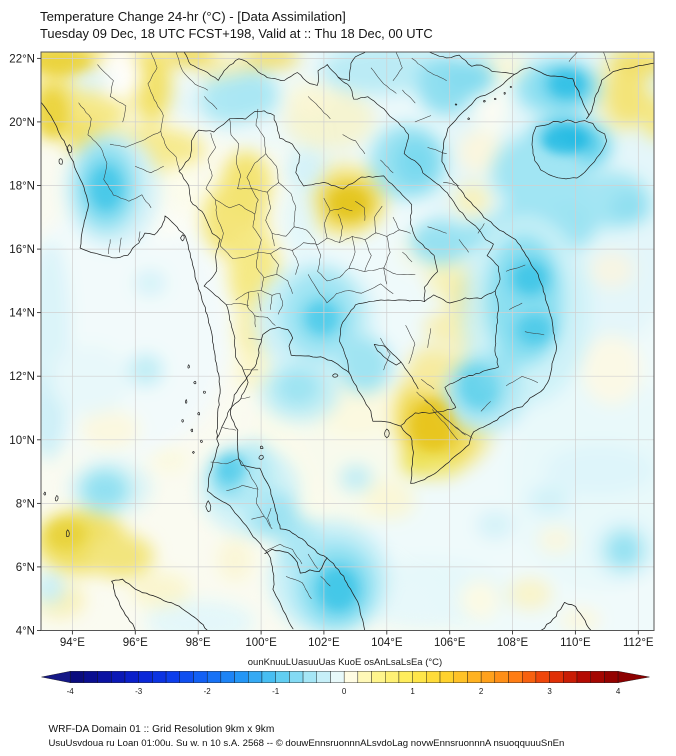 This screenshot has height=756, width=676. Describe the element at coordinates (638, 643) in the screenshot. I see `svg-text: 112°E` at that location.